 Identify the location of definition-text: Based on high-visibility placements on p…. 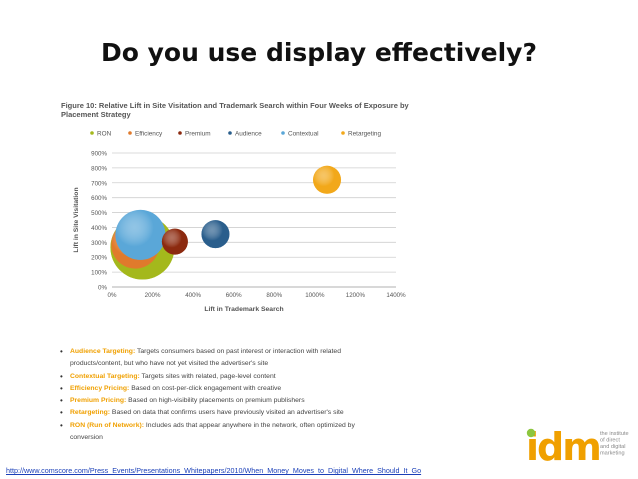
(215, 401).